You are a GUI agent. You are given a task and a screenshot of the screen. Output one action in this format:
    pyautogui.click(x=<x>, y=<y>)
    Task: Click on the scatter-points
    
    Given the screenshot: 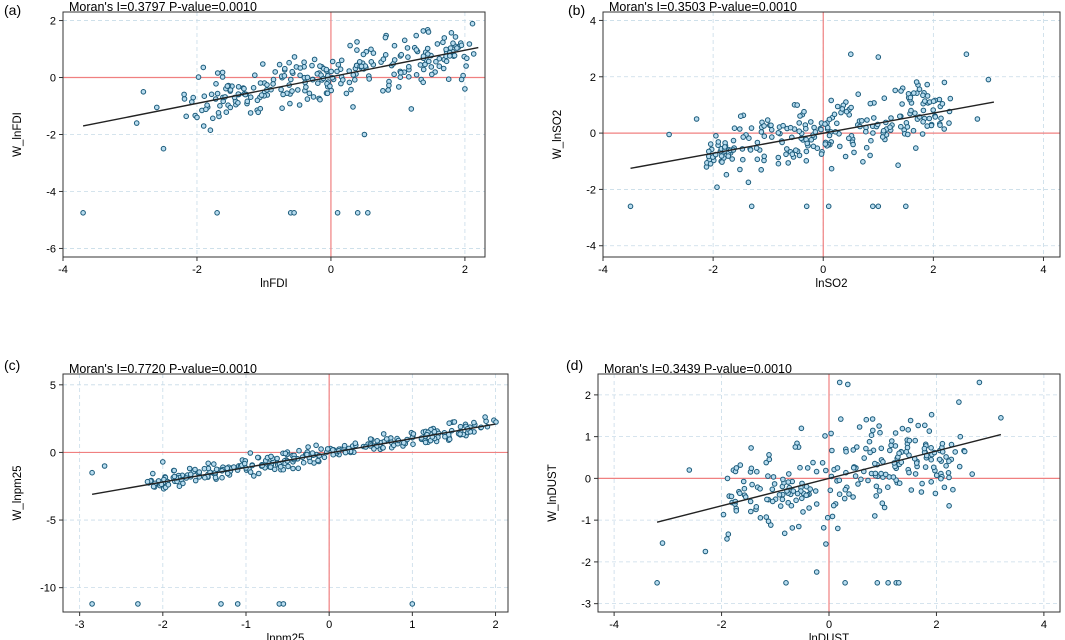 What is the action you would take?
    pyautogui.click(x=278, y=118)
    